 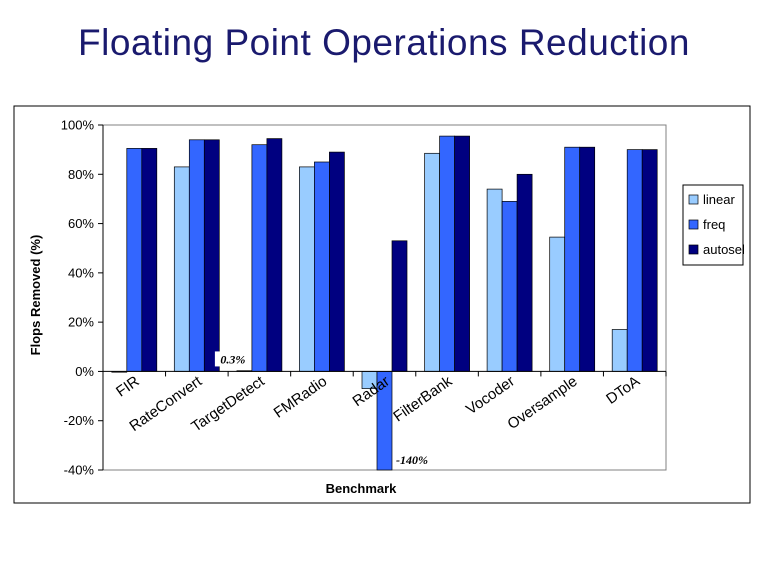 I want to click on bar-freq-FIR, so click(x=134, y=260).